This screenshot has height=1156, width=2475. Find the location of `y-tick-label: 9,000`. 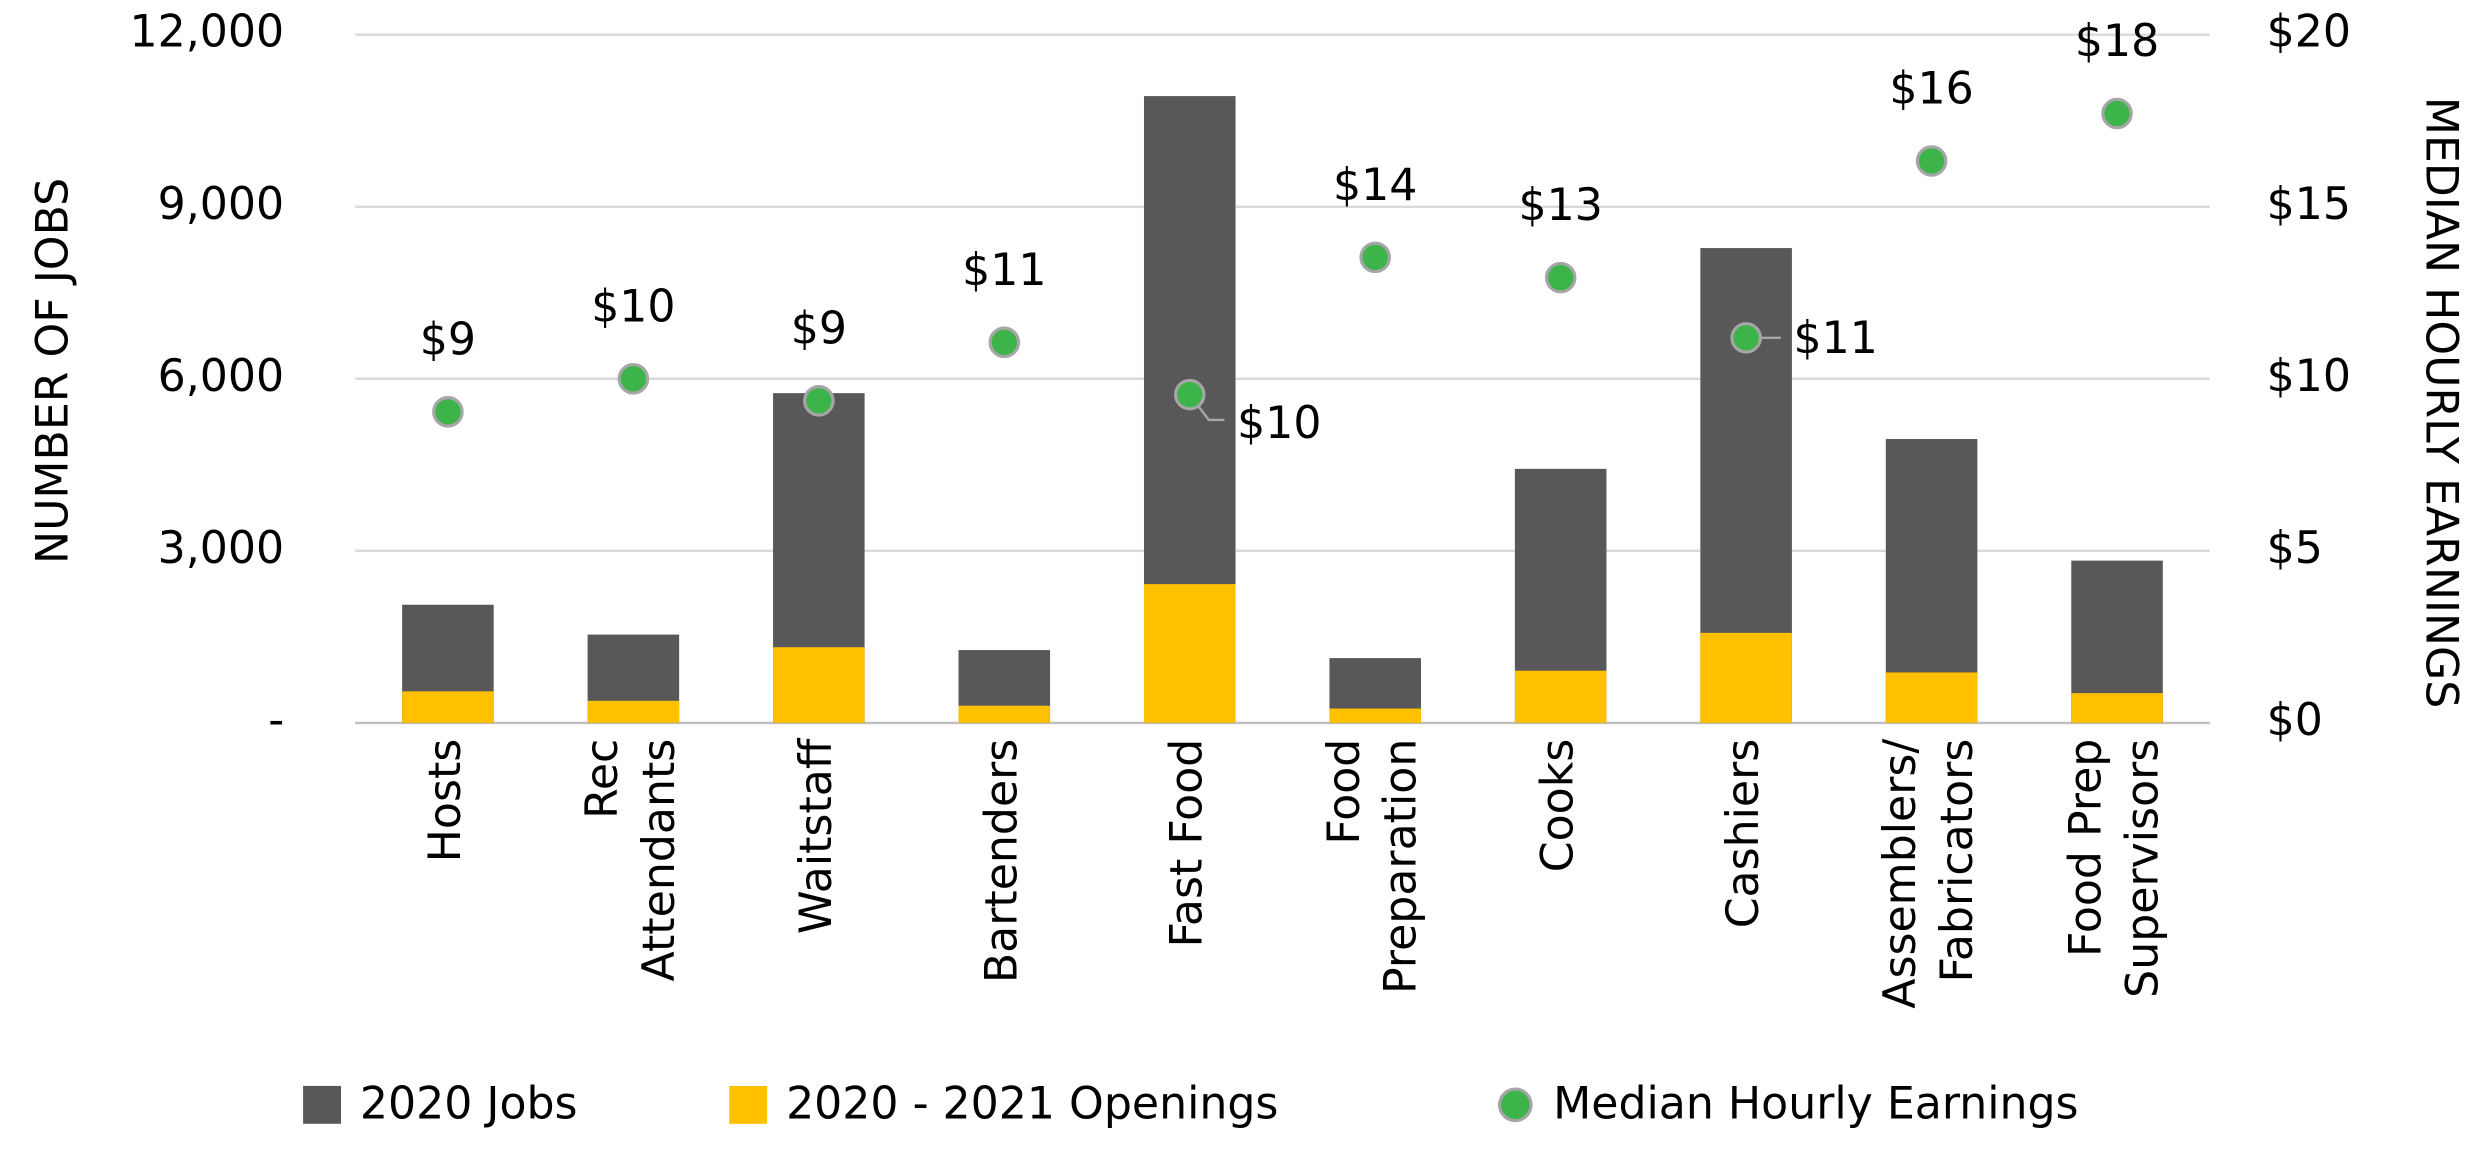

y-tick-label: 9,000 is located at coordinates (221, 204).